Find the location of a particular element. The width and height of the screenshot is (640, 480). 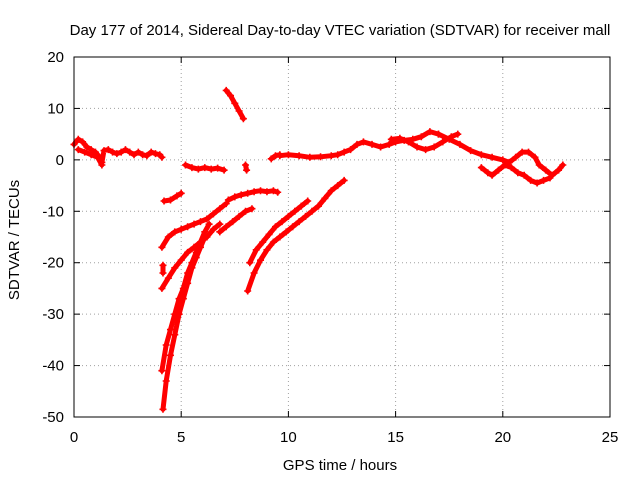

series-arc-8h-crosses is located at coordinates (246, 167).